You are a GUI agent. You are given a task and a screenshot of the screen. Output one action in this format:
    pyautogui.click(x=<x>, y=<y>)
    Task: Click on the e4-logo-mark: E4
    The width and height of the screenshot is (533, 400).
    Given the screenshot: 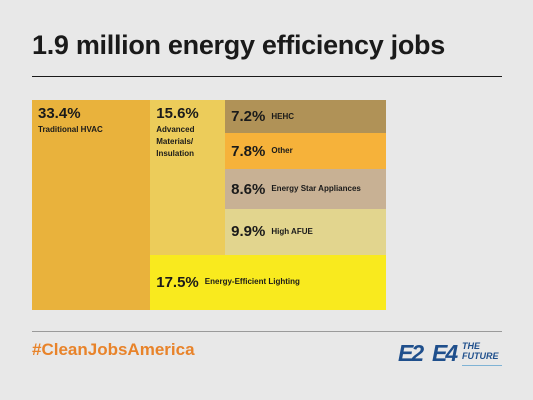 What is the action you would take?
    pyautogui.click(x=445, y=353)
    